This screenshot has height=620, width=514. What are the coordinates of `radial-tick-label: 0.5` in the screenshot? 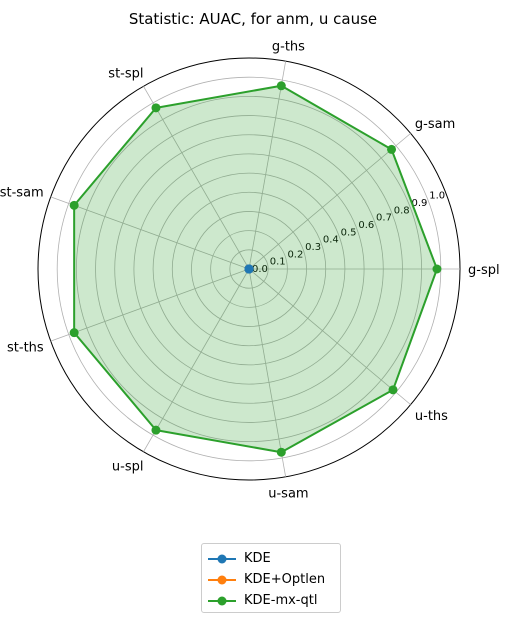 It's located at (349, 232).